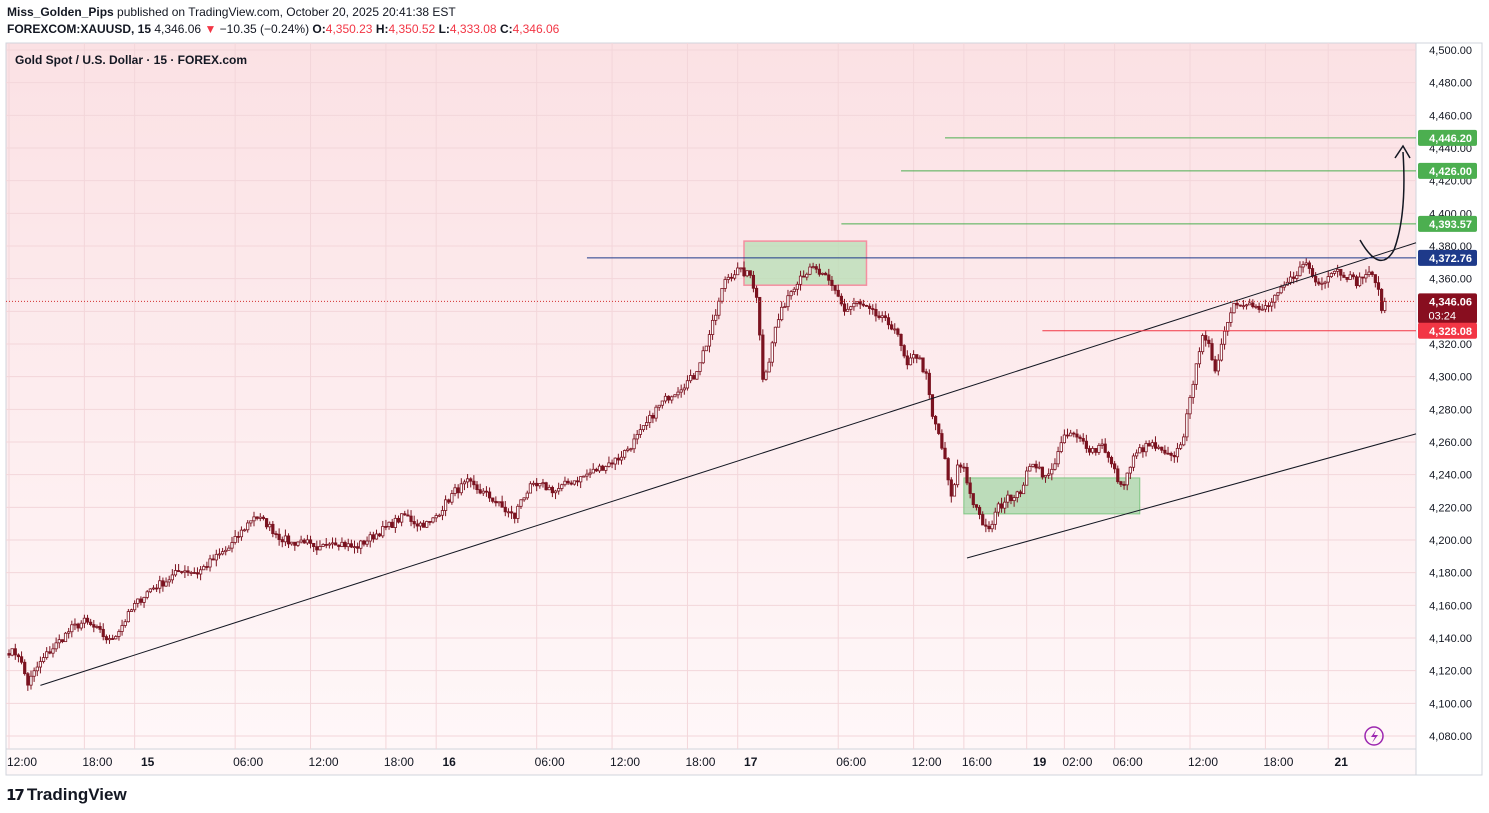 The width and height of the screenshot is (1489, 813). Describe the element at coordinates (1450, 116) in the screenshot. I see `price-tick-label: 4,460.00` at that location.